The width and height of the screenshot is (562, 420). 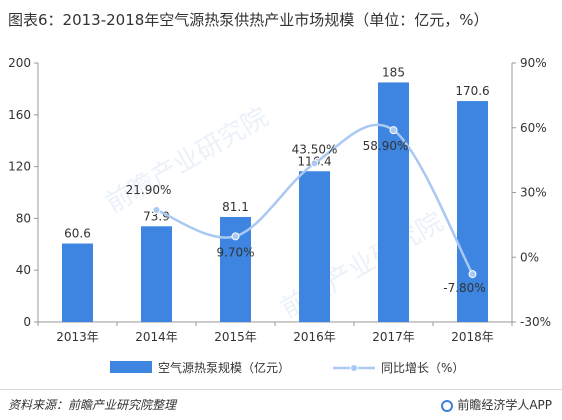 What do you see at coordinates (354, 368) in the screenshot?
I see `legend-swatch-point` at bounding box center [354, 368].